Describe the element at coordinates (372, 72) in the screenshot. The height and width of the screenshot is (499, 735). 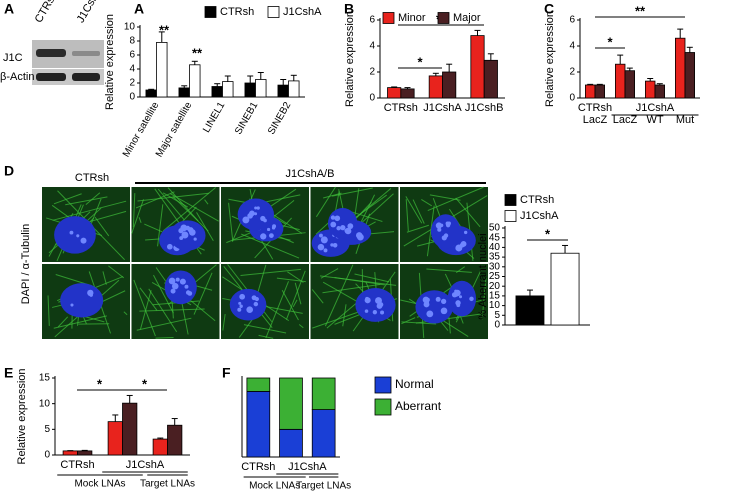
I see `y-tick-label: 2` at that location.